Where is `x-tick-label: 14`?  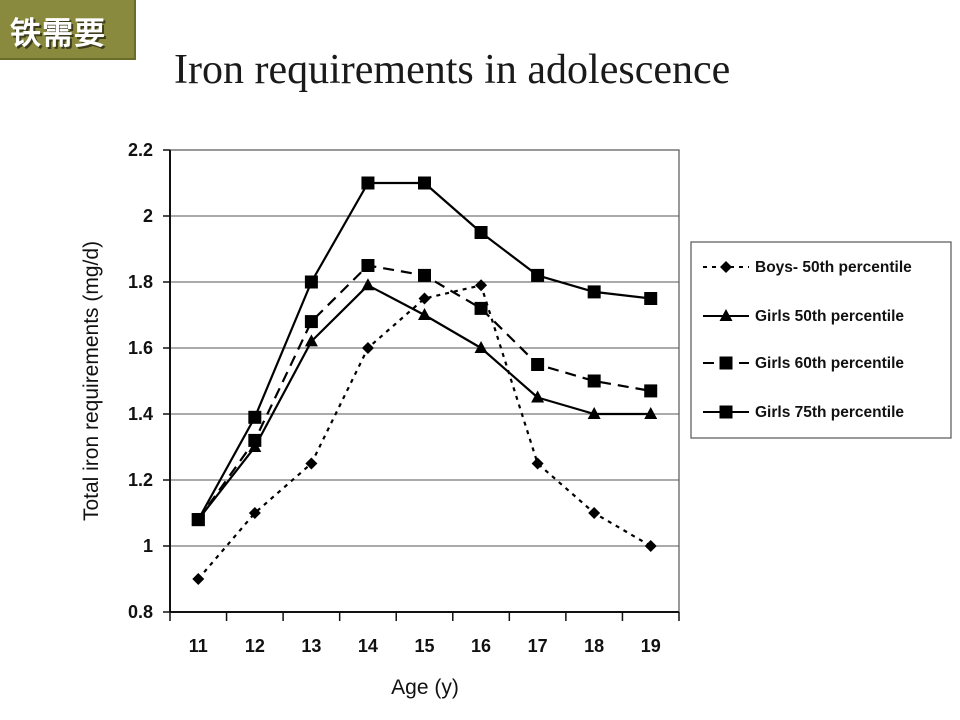
x-tick-label: 14 is located at coordinates (368, 646).